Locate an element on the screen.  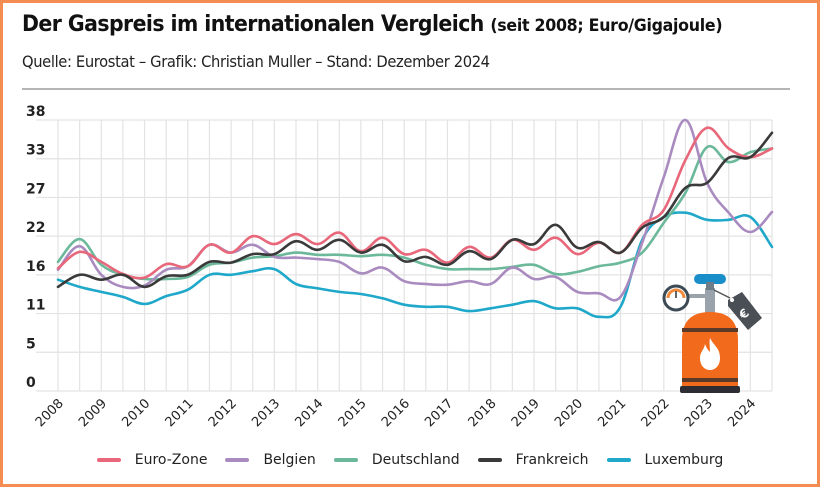
x-tick-label: 2015 is located at coordinates (353, 413).